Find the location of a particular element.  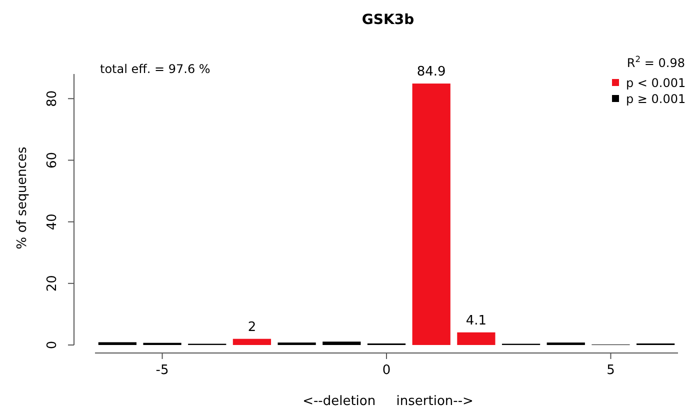

y-tick-label: 80 is located at coordinates (52, 98).